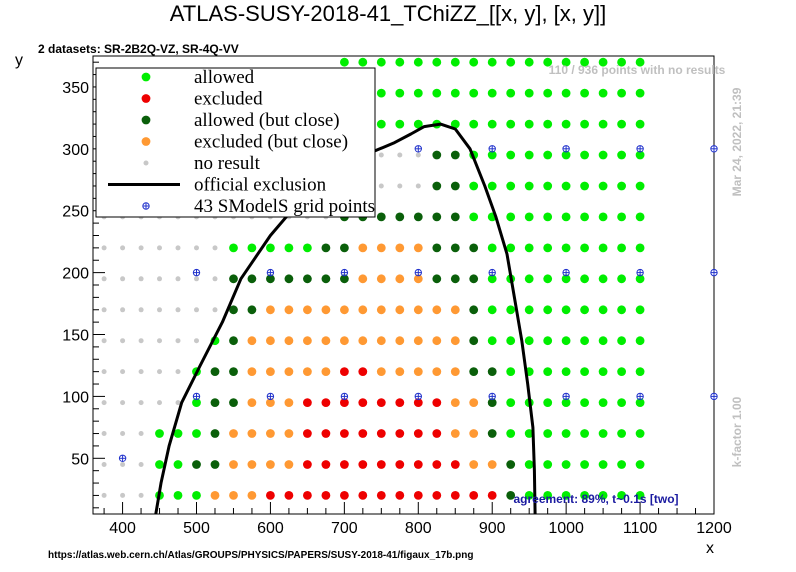 This screenshot has height=572, width=796. Describe the element at coordinates (202, 99) in the screenshot. I see `legend-entry: excluded` at that location.